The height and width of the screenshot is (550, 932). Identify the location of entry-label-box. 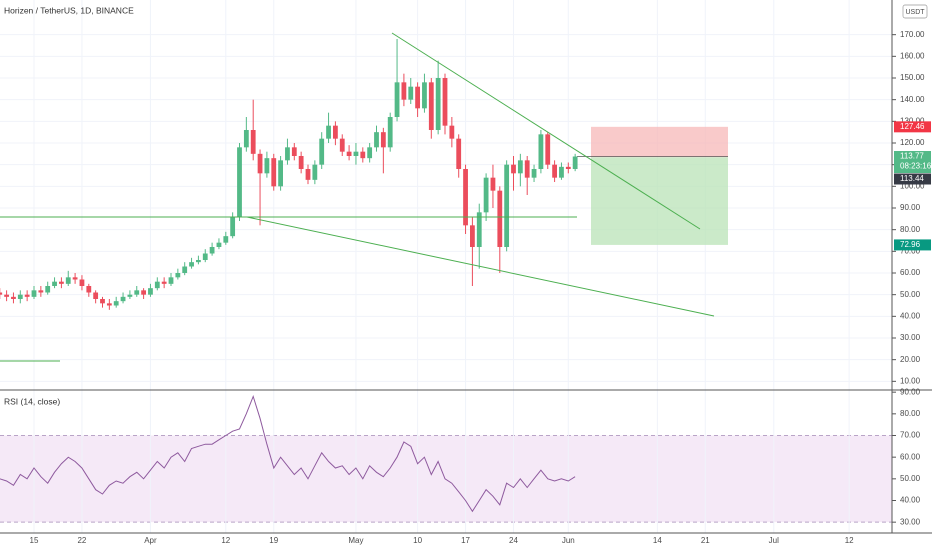
(912, 179).